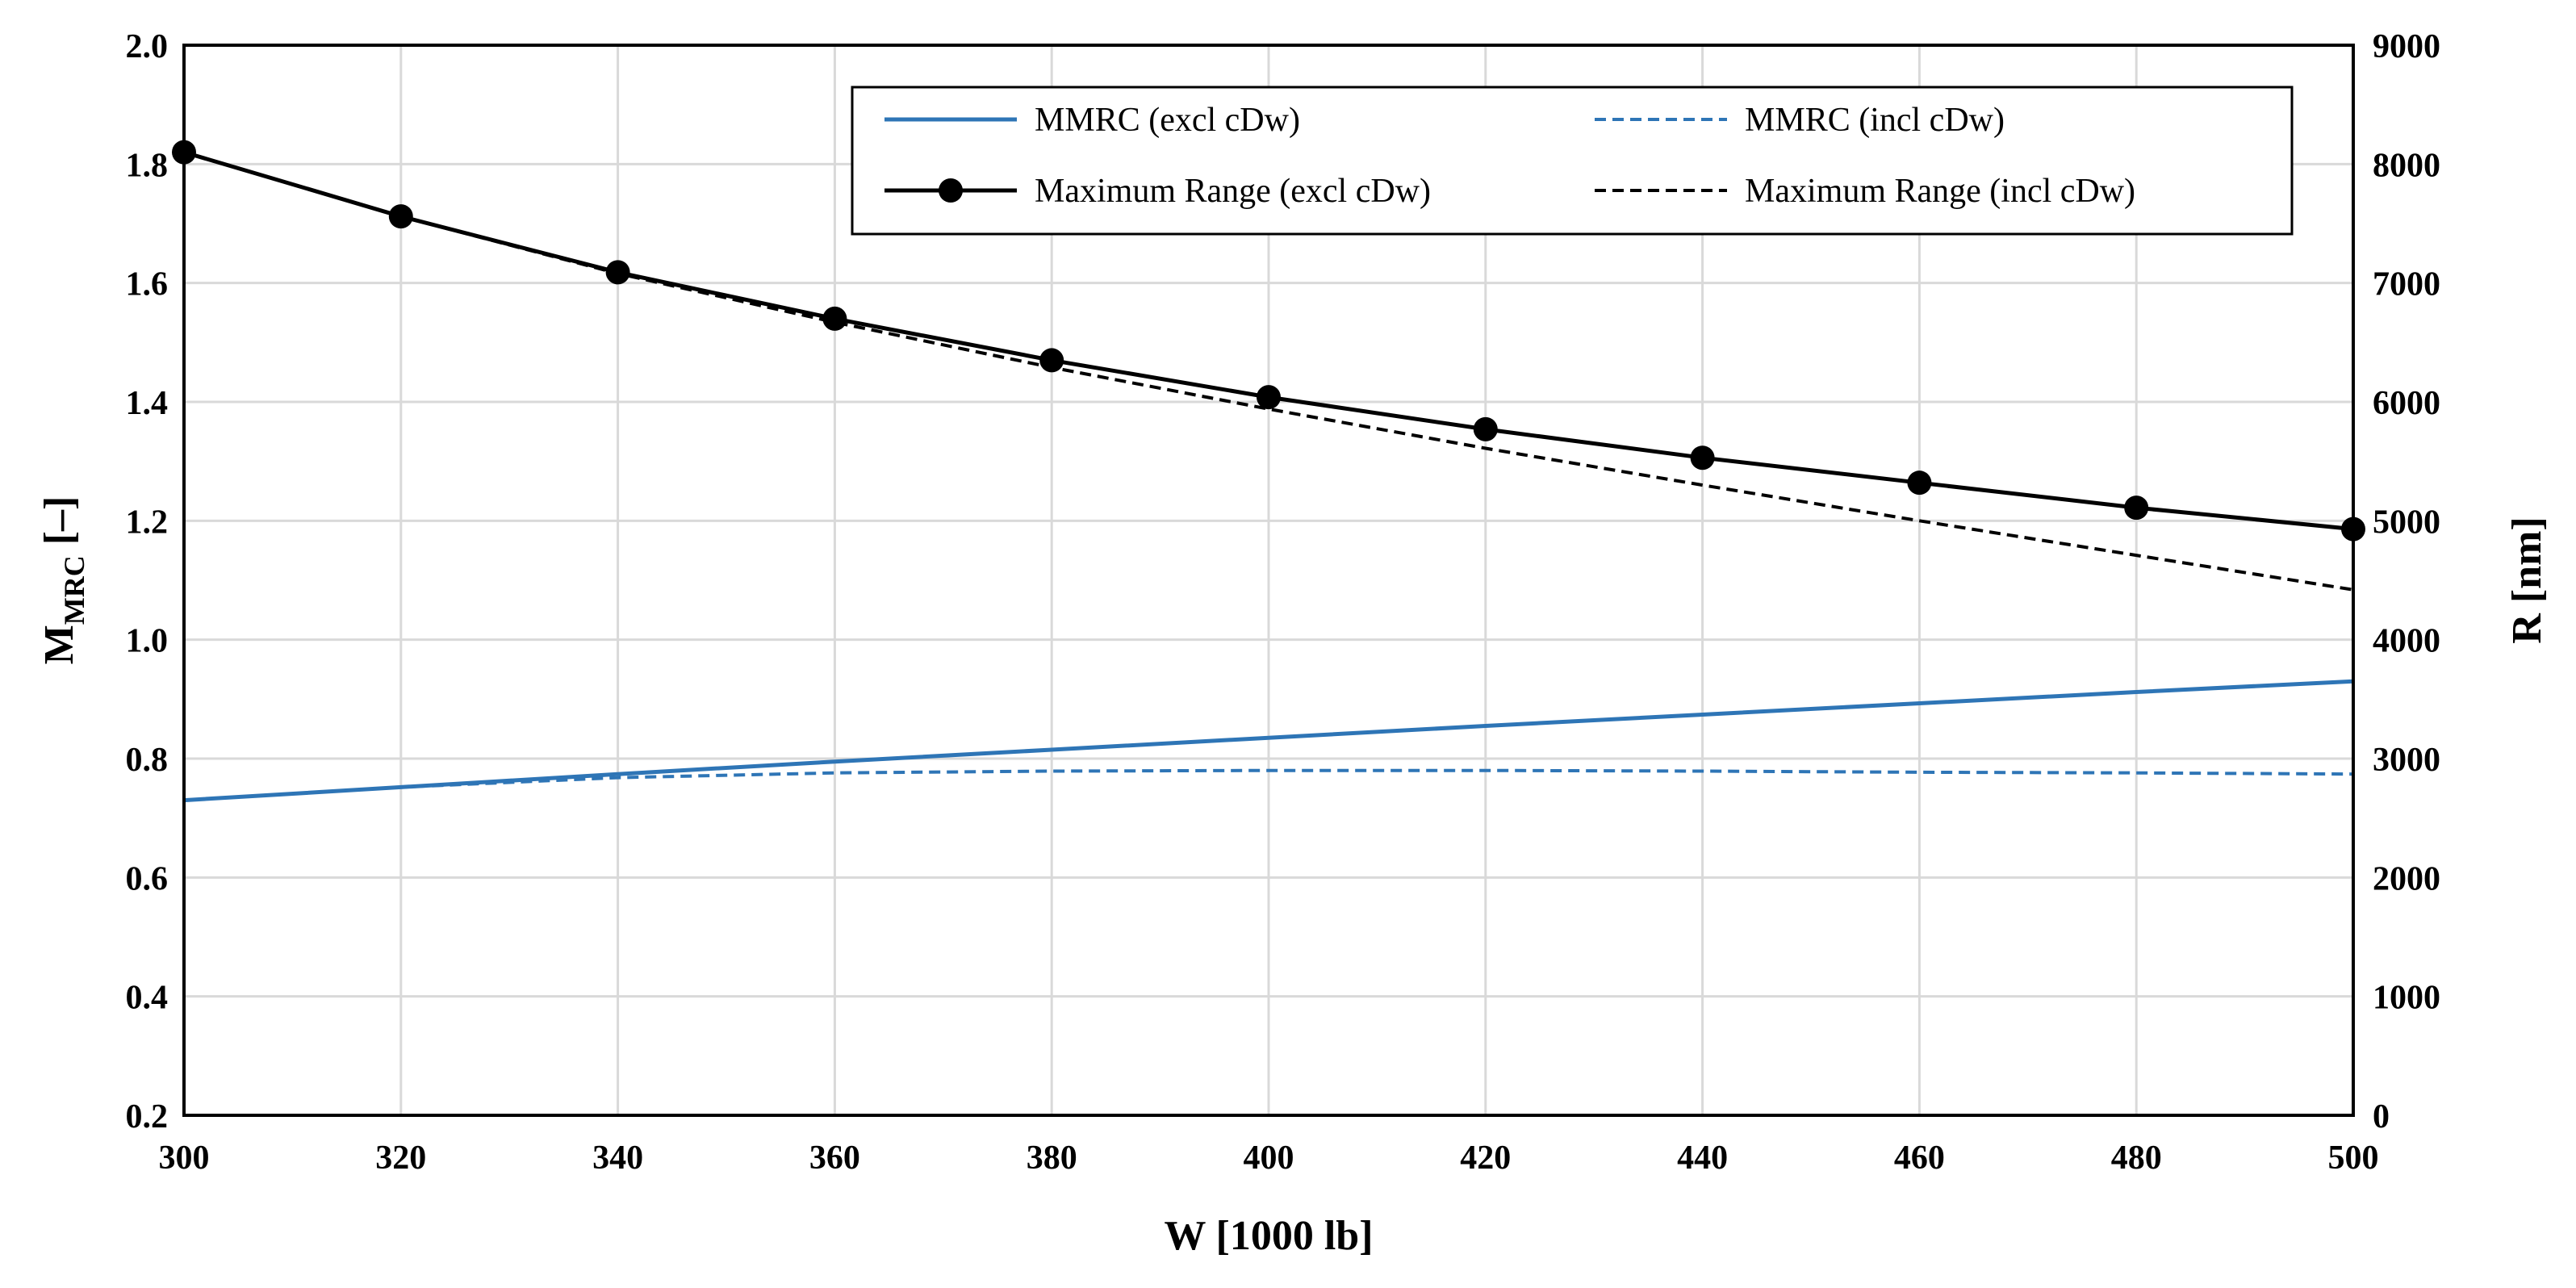 This screenshot has height=1288, width=2576. I want to click on y-left-tick-label: 0.6, so click(147, 878).